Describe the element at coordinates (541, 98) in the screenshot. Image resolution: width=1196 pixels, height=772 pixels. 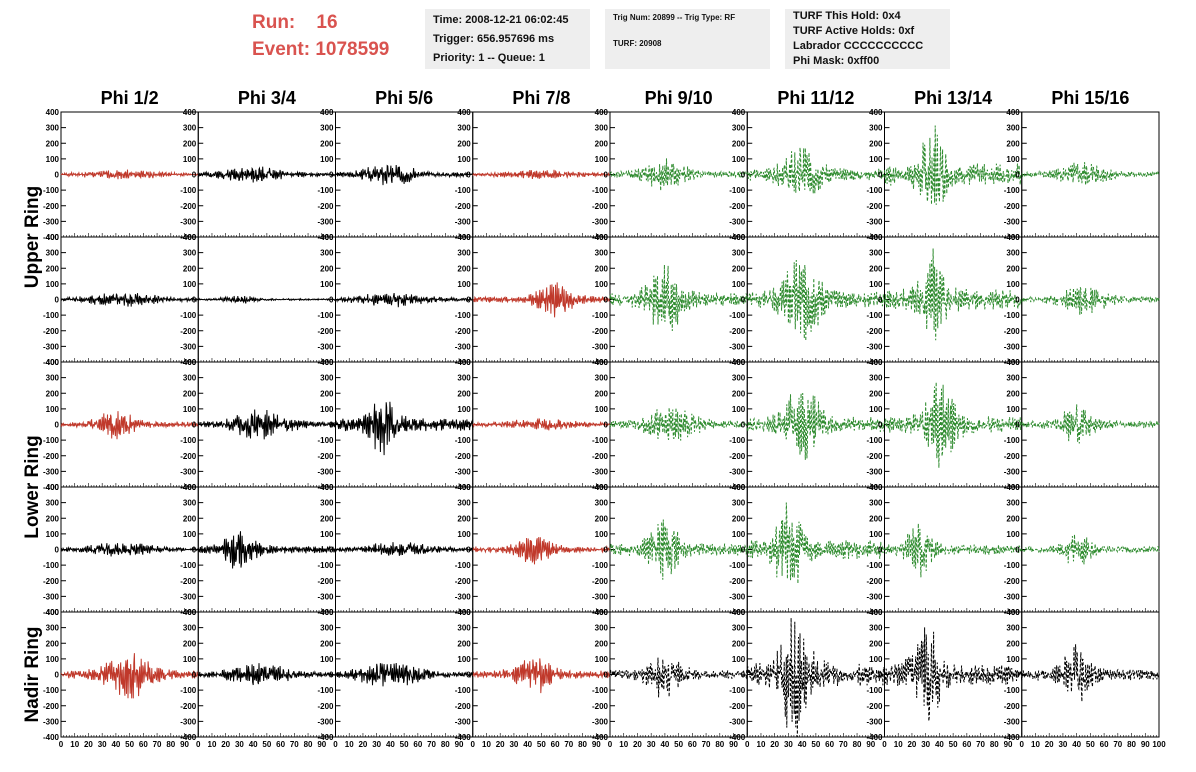
I see `phi-header: Phi 7/8` at that location.